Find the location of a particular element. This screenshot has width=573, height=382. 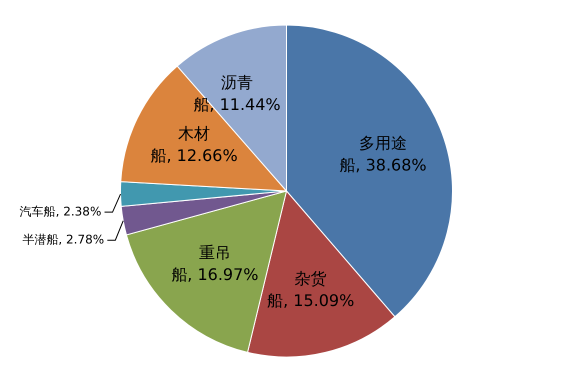

slice-label: 多用途船, 38.68% is located at coordinates (383, 153).